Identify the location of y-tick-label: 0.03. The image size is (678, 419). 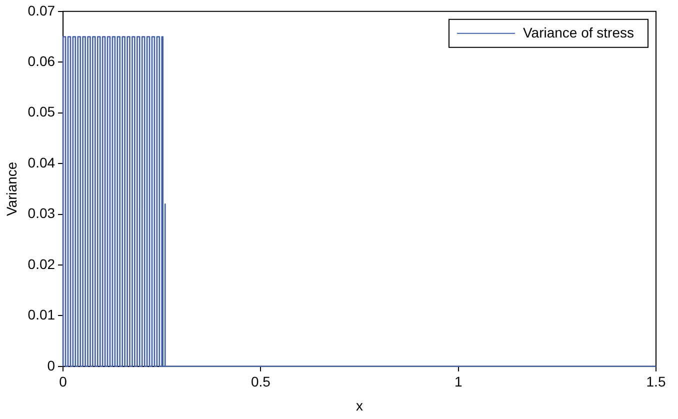
(42, 213).